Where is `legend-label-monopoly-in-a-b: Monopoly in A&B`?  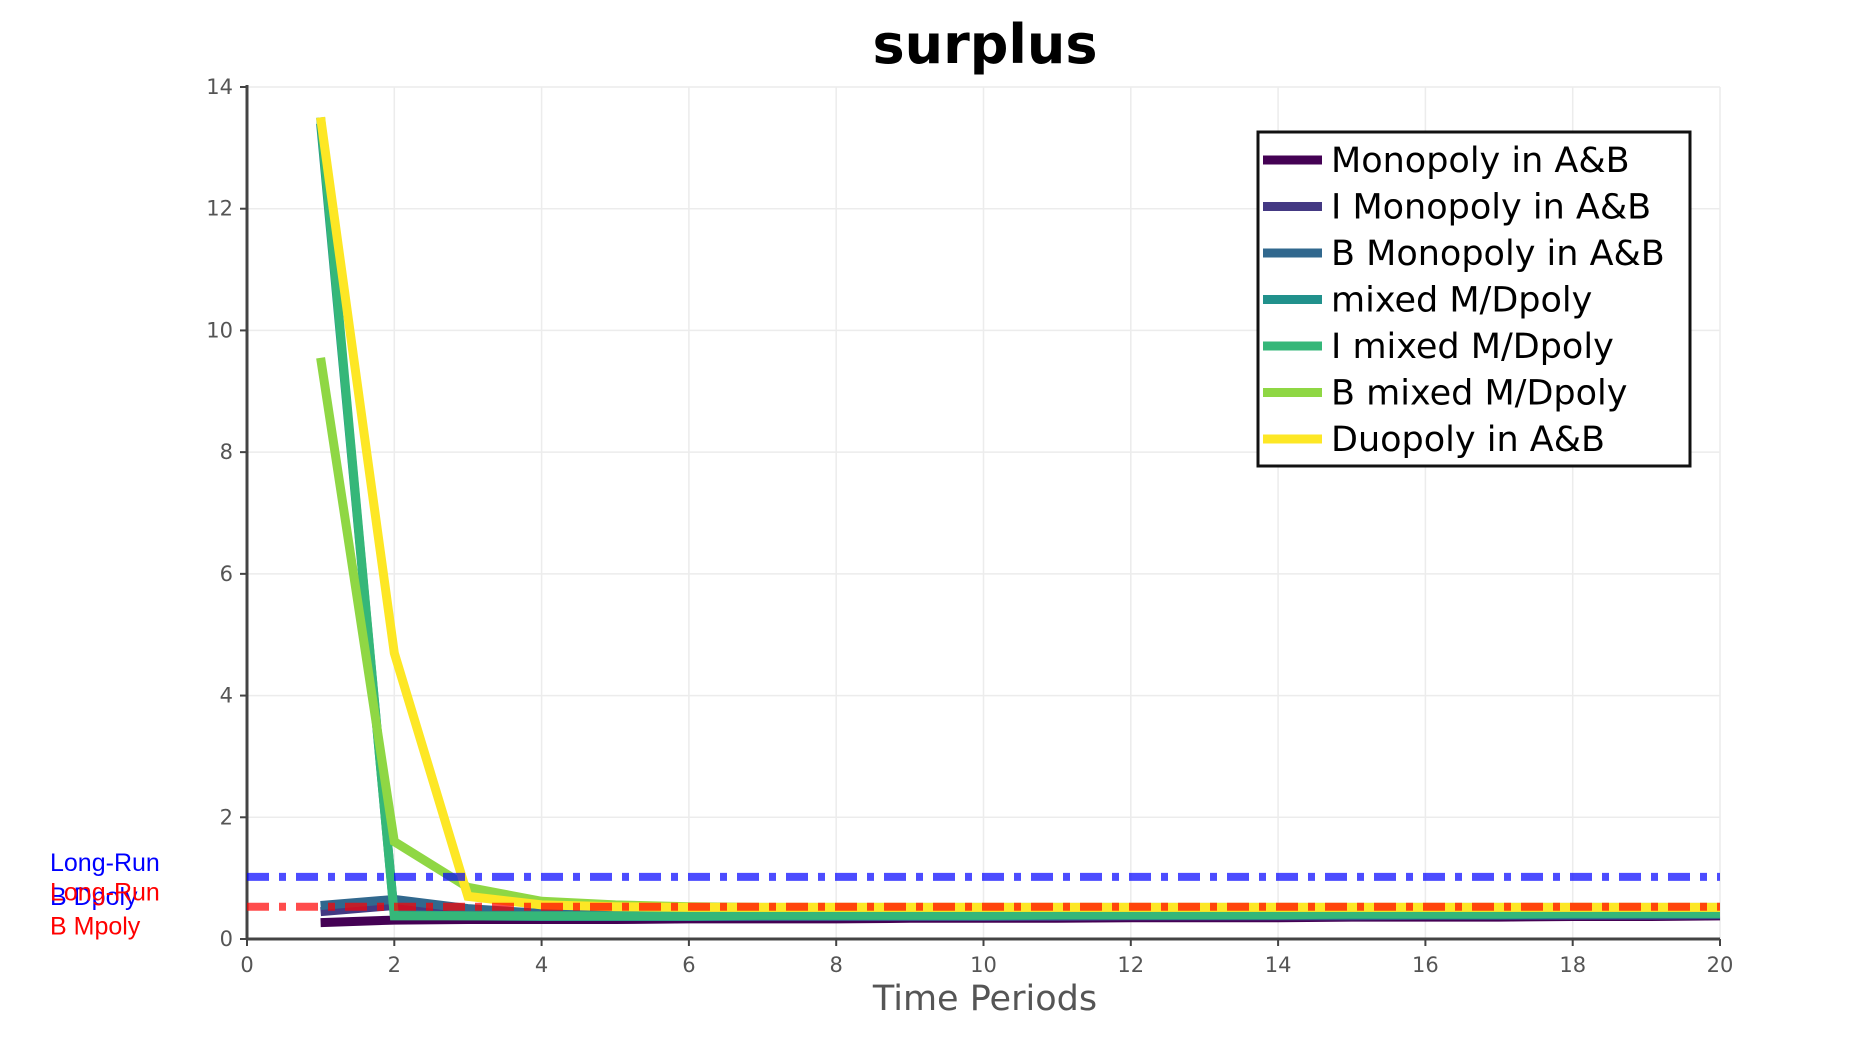 legend-label-monopoly-in-a-b: Monopoly in A&B is located at coordinates (1480, 161).